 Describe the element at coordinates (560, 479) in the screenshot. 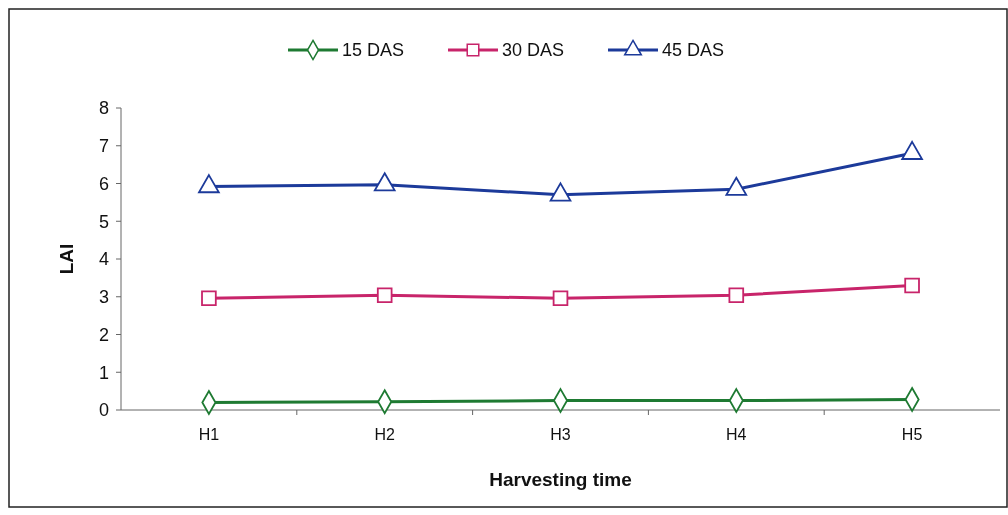

I see `x-axis-title: Harvesting time` at that location.